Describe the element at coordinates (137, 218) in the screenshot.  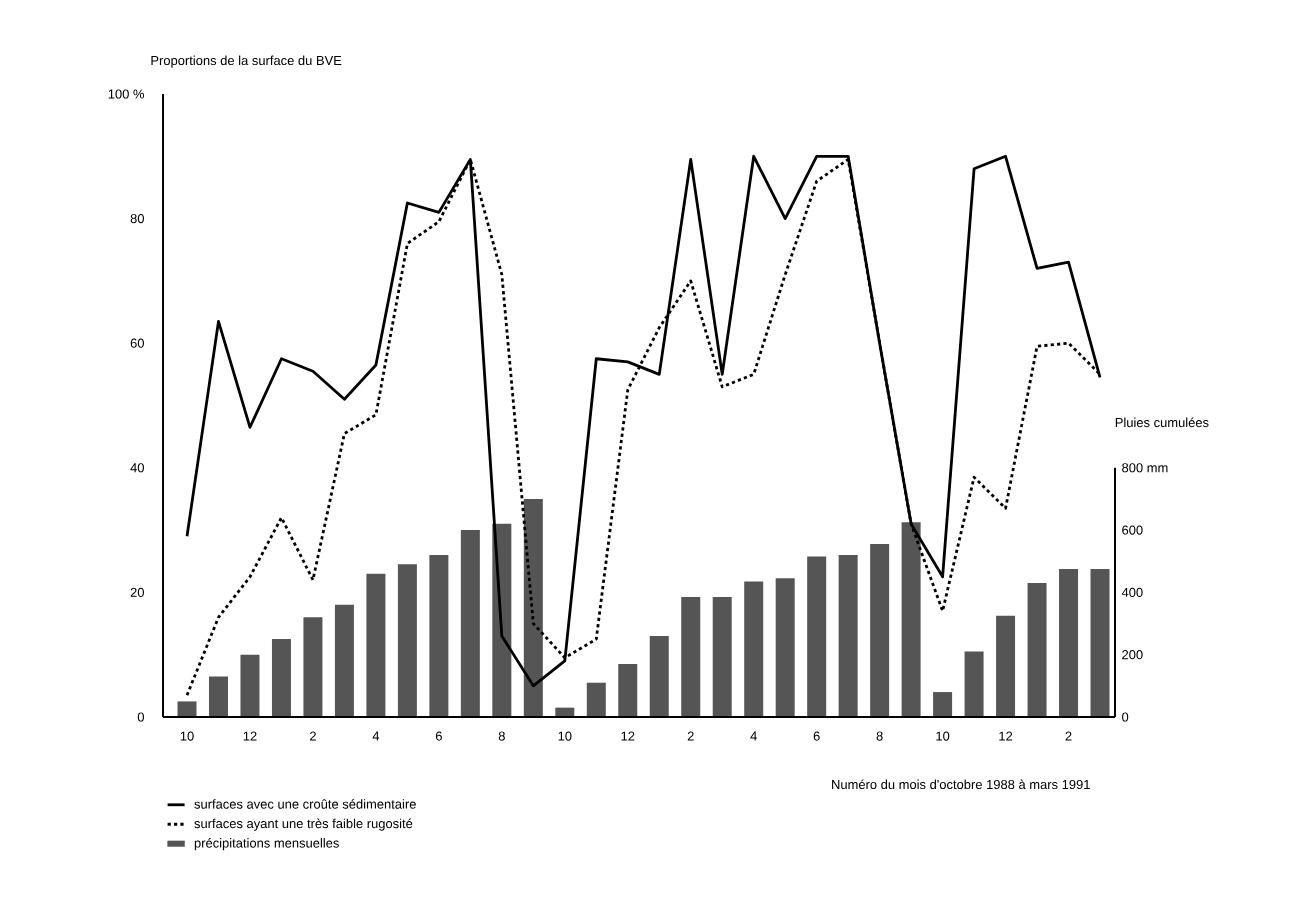
I see `y-tick-label: 80` at that location.